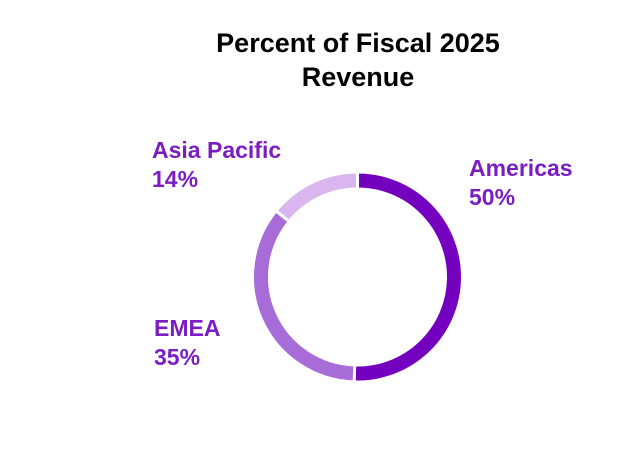  I want to click on label-americas-name: Americas, so click(521, 168).